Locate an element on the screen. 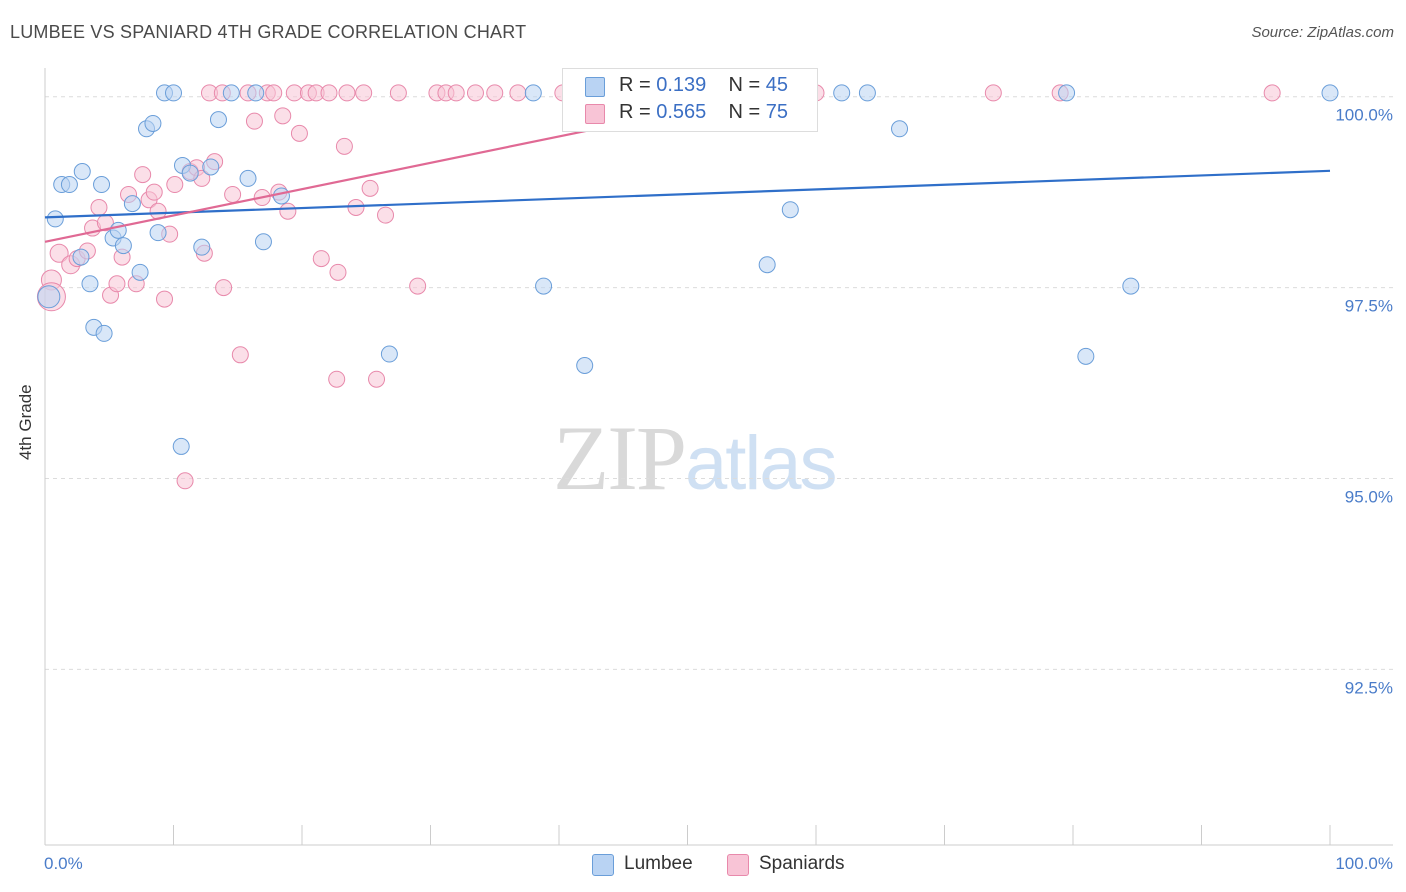  legend-lumbee-swatch is located at coordinates (603, 865).